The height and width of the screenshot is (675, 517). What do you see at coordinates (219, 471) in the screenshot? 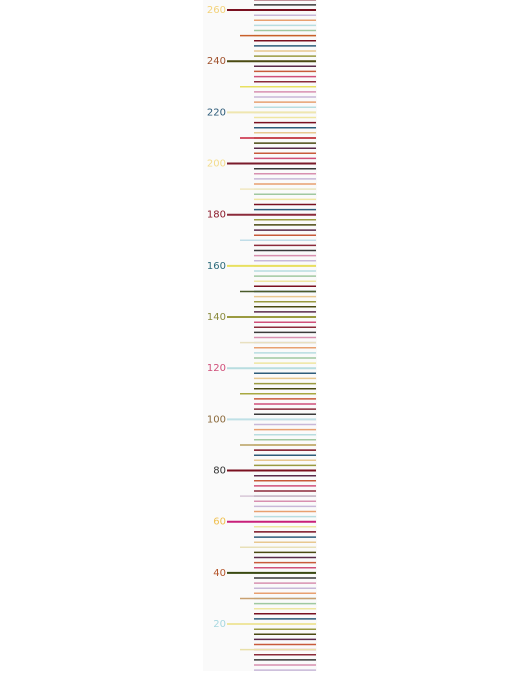
I see `tick-label: 80` at bounding box center [219, 471].